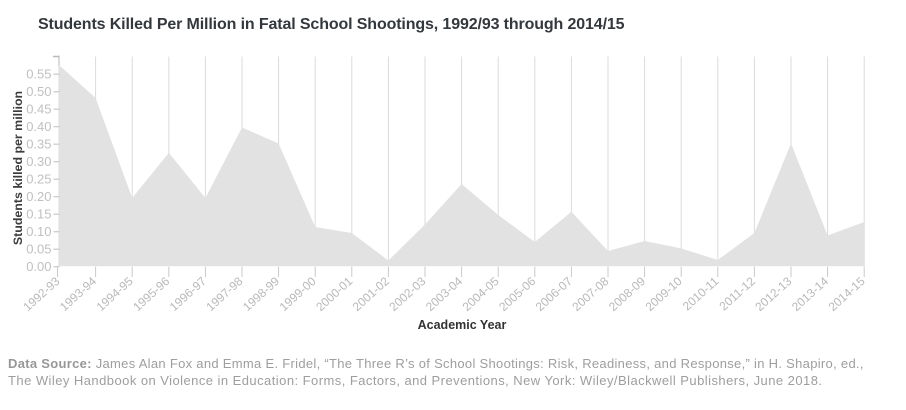 Image resolution: width=906 pixels, height=410 pixels. Describe the element at coordinates (481, 294) in the screenshot. I see `svg-text: 2004-05` at that location.